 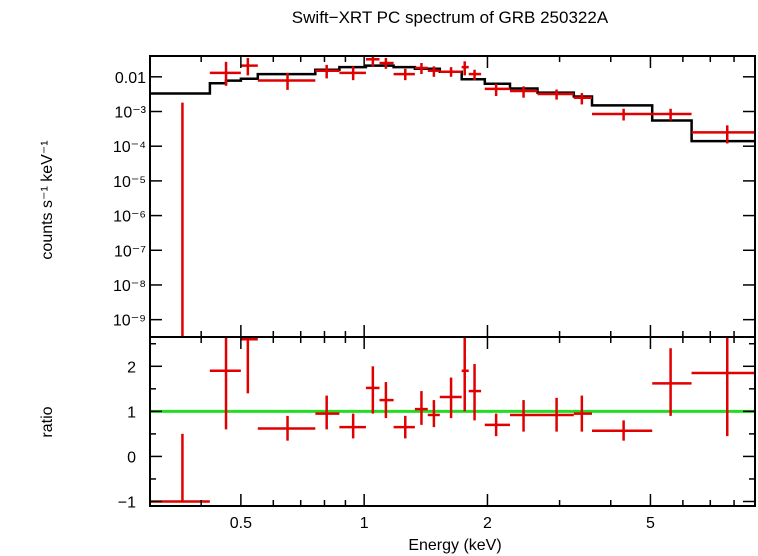 What do you see at coordinates (450, 17) in the screenshot?
I see `chart-title: Swift−XRT PC spectrum of GRB 250322A` at bounding box center [450, 17].